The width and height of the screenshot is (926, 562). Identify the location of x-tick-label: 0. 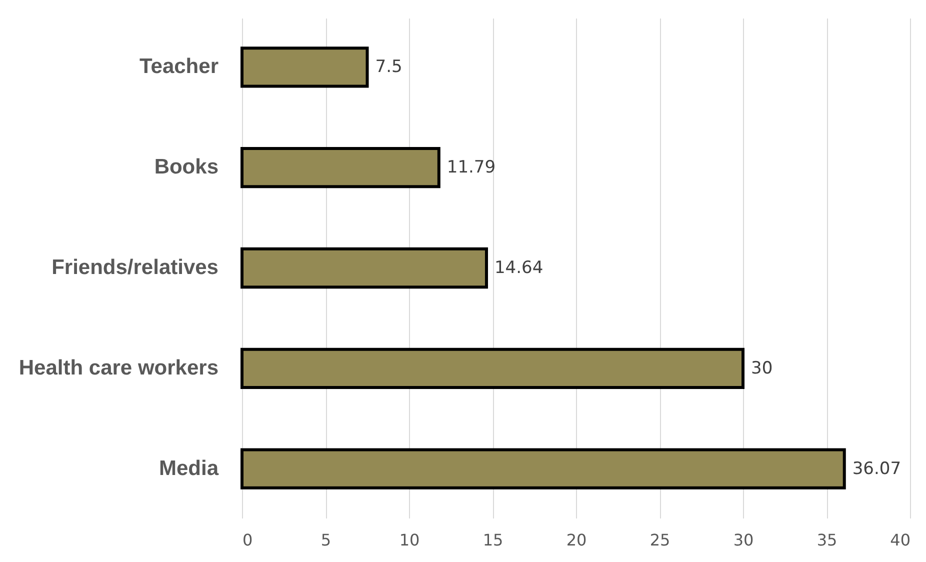
(247, 540).